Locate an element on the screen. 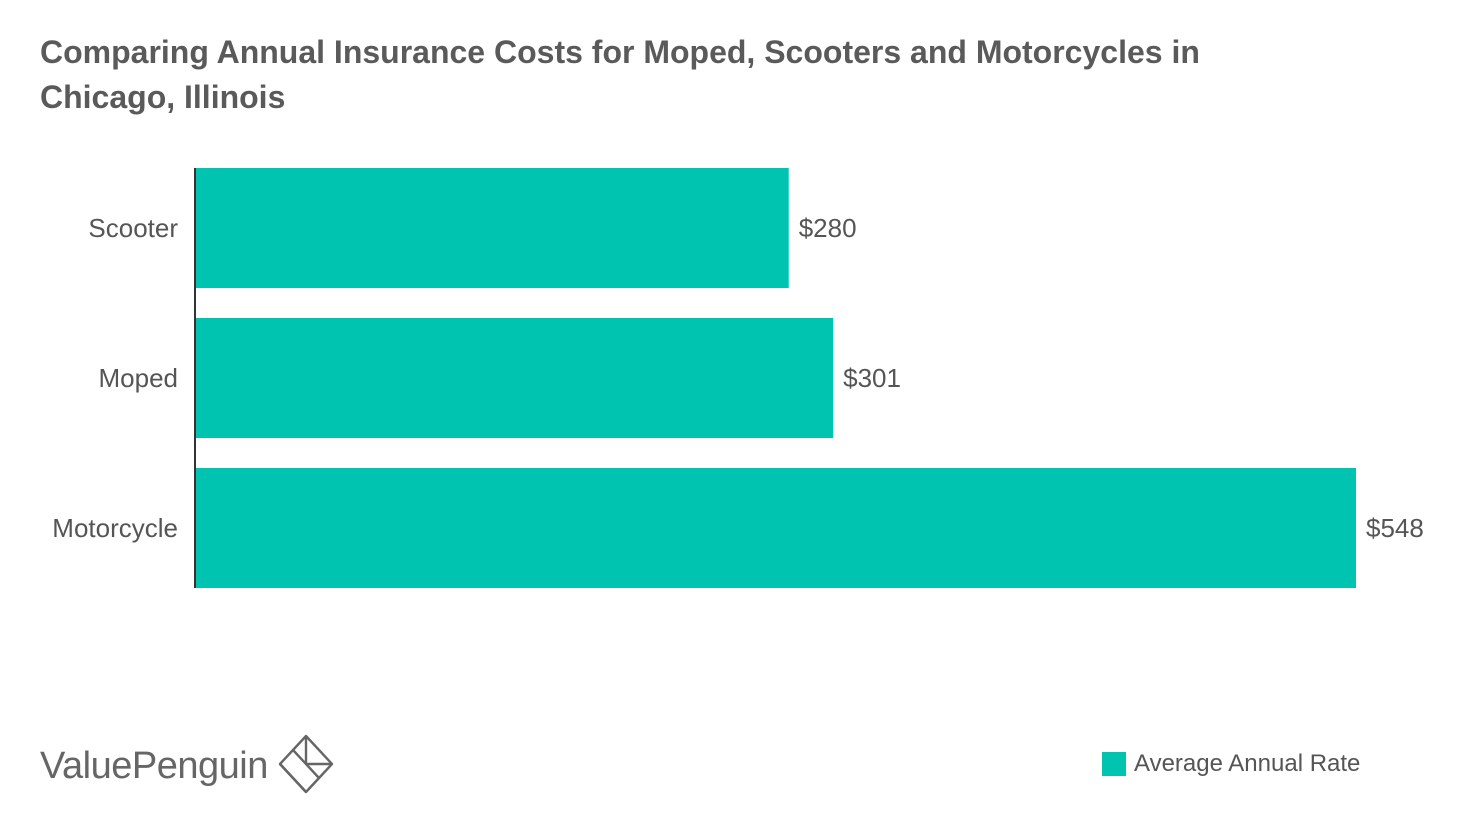 The height and width of the screenshot is (824, 1468). chart-legend: Average Annual Rate is located at coordinates (1231, 764).